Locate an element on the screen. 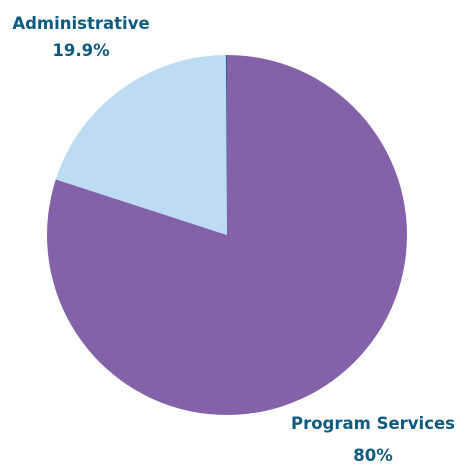 The image size is (462, 464). pie-slice-administrative is located at coordinates (141, 145).